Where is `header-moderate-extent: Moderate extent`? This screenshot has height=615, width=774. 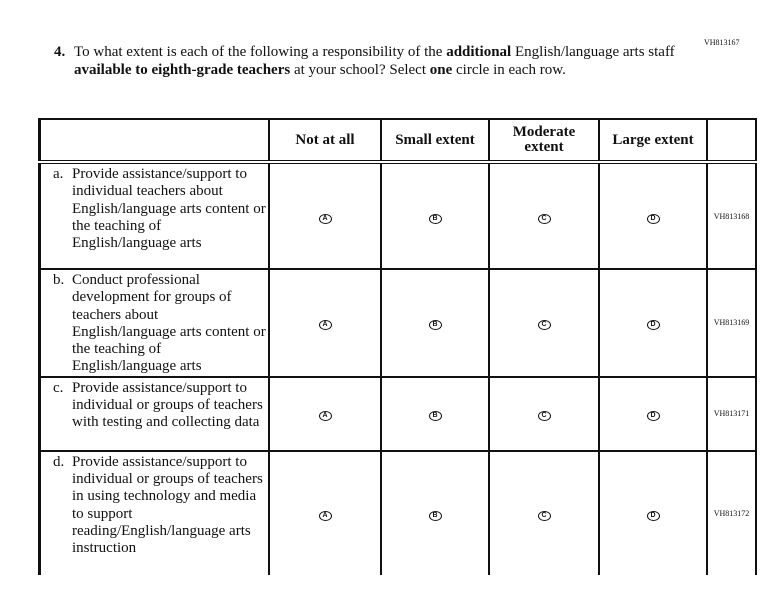
header-moderate-extent: Moderate extent is located at coordinates (544, 141).